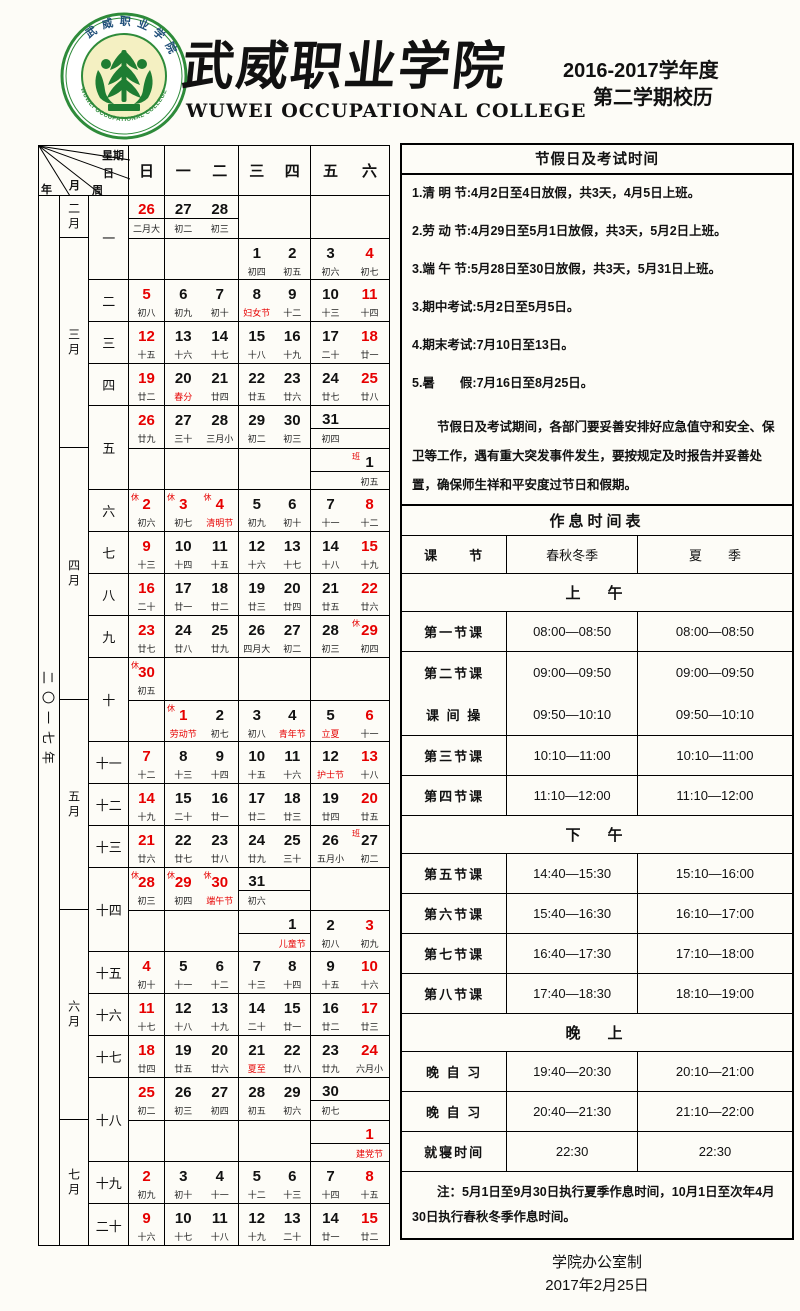 Image resolution: width=800 pixels, height=1311 pixels. What do you see at coordinates (293, 343) in the screenshot?
I see `day-cell: 16 十九` at bounding box center [293, 343].